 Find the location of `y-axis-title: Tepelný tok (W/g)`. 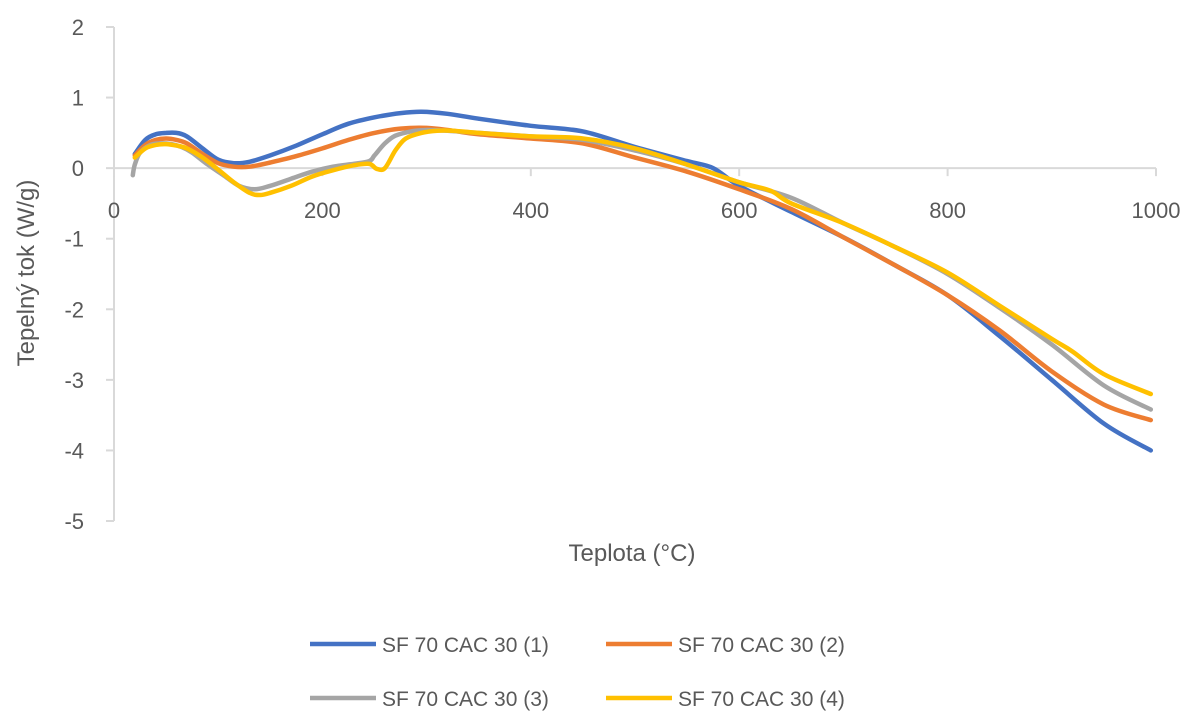

y-axis-title: Tepelný tok (W/g) is located at coordinates (26, 273).